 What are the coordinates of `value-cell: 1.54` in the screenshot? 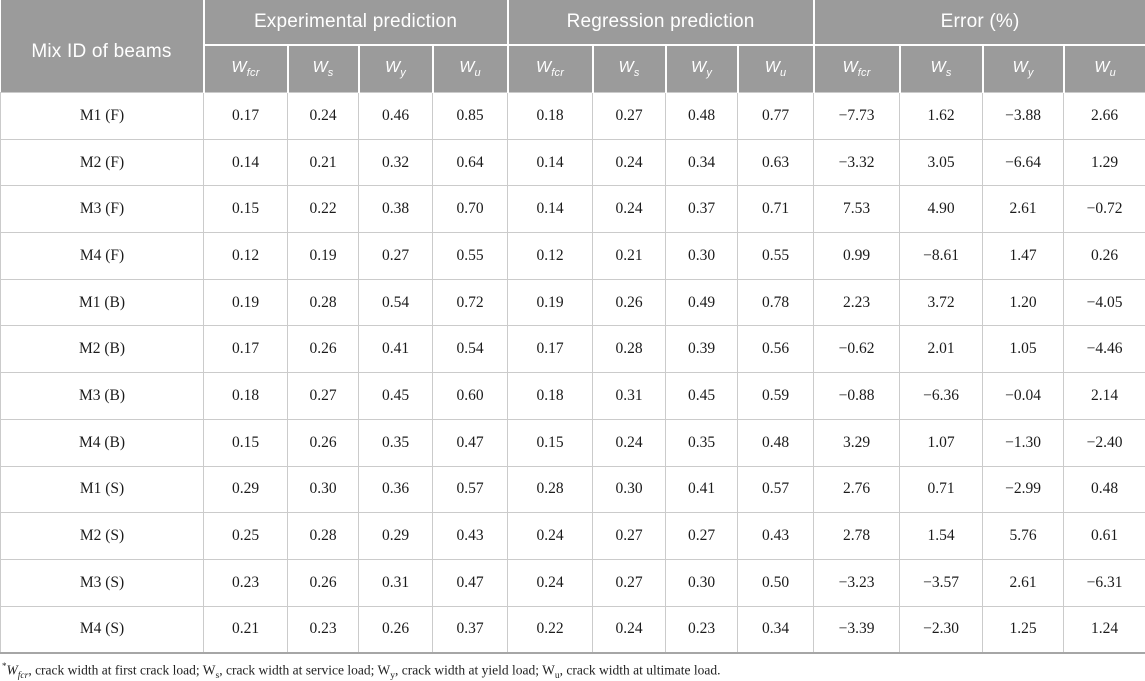 It's located at (941, 536).